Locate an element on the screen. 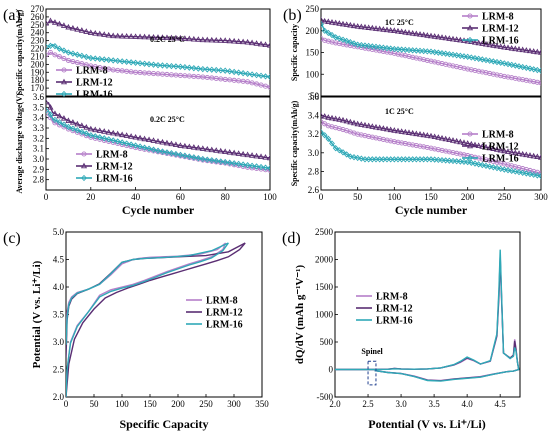 The image size is (550, 435). legend-label-LRM-8: LRM-8 is located at coordinates (498, 135).